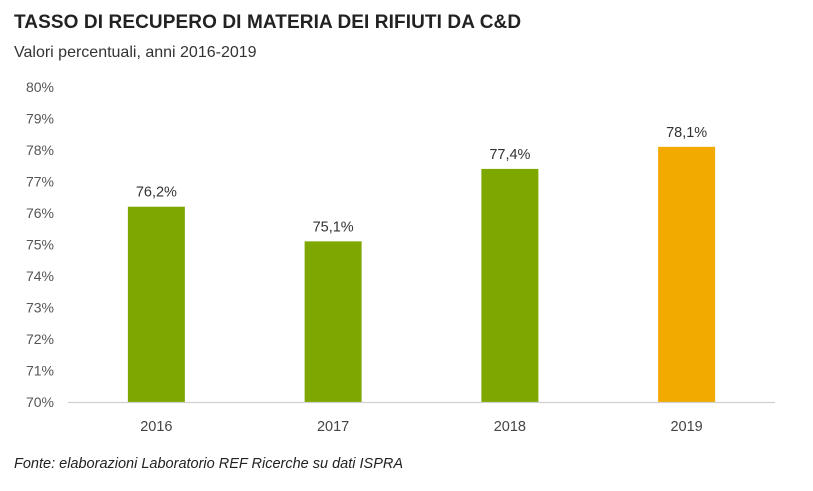 The image size is (813, 491). Describe the element at coordinates (686, 427) in the screenshot. I see `x-tick-label-2019: 2019` at that location.